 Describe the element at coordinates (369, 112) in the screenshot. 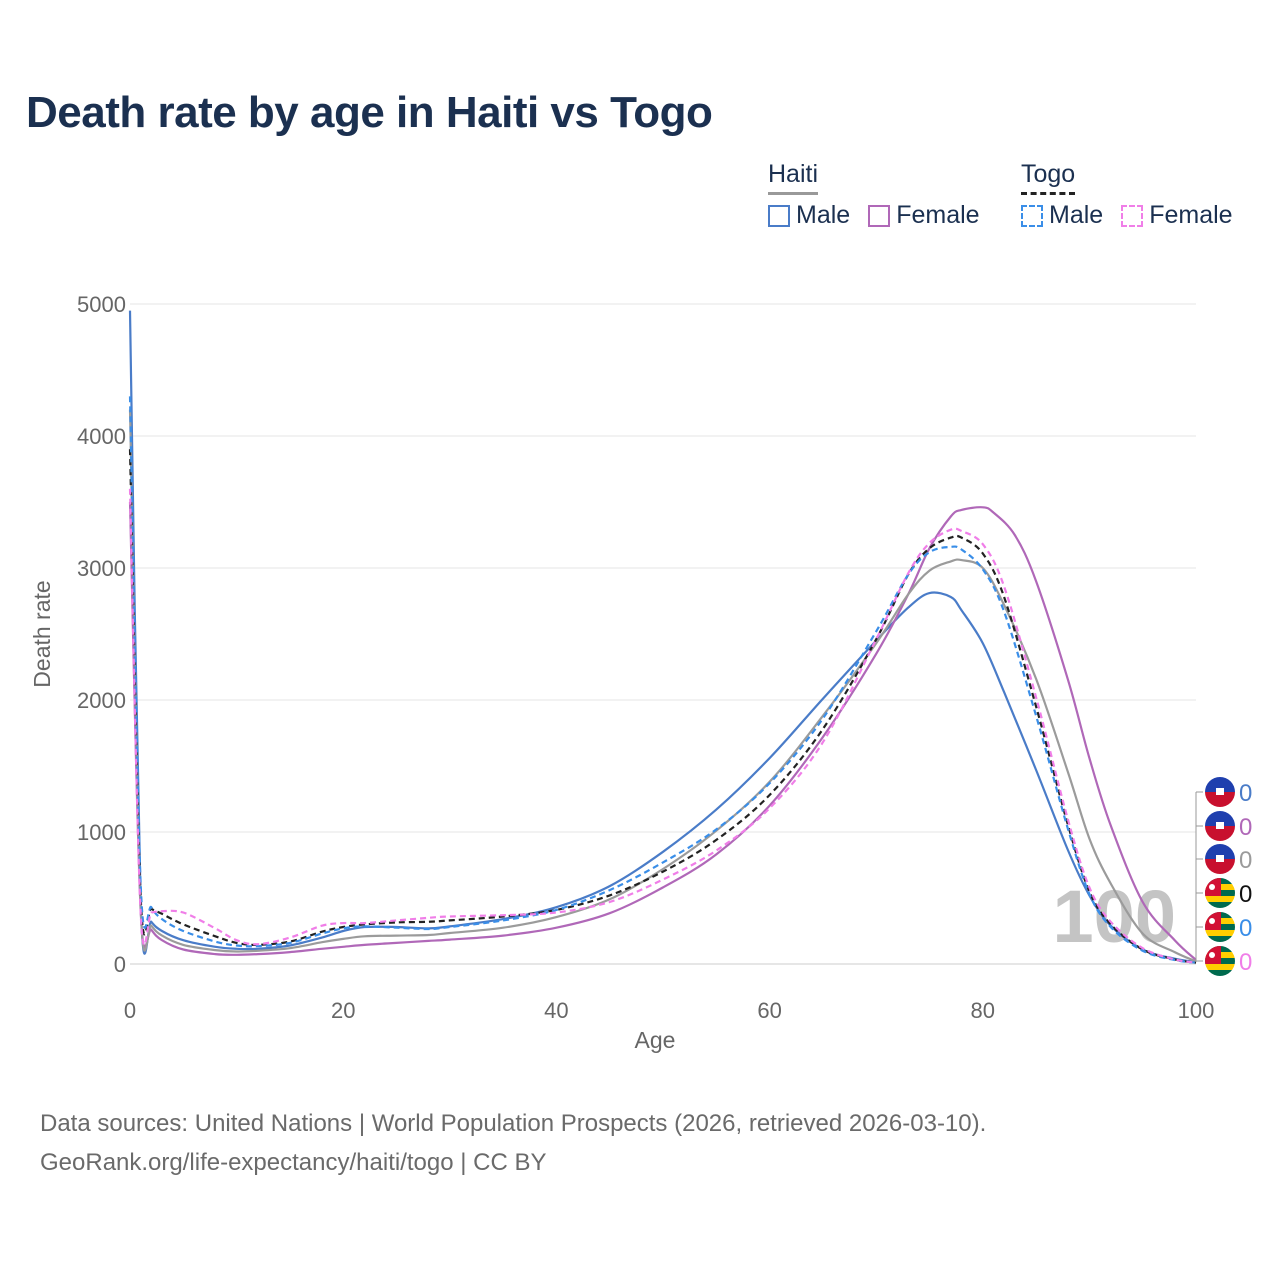

I see `chart-title: Death rate by age in Haiti vs Togo` at that location.